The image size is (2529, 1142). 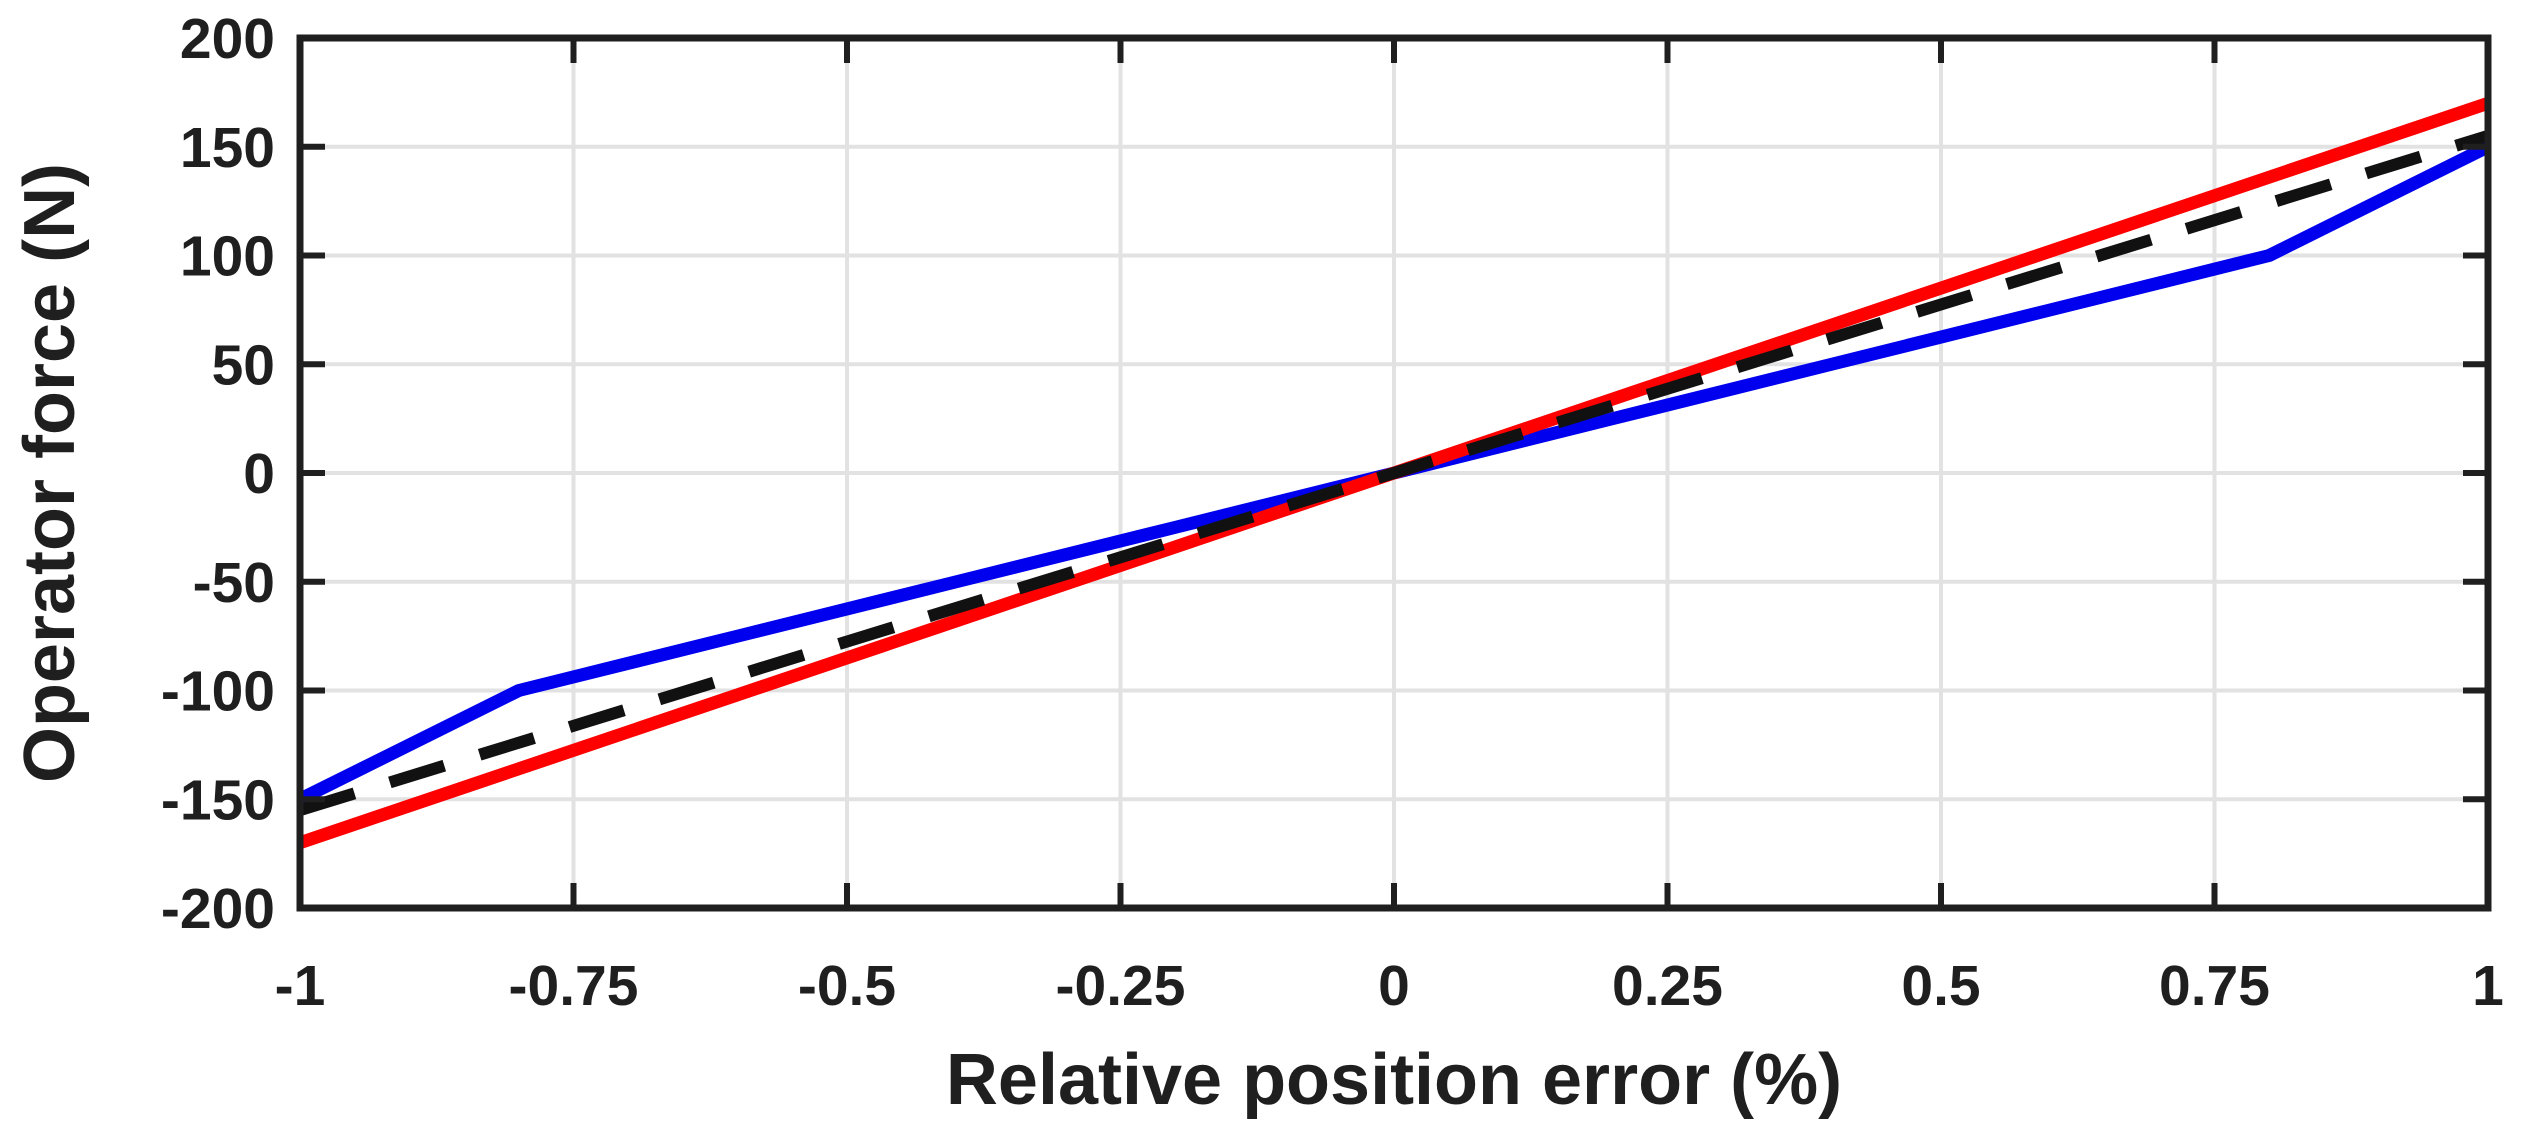 I want to click on y-tick-label: 100, so click(x=227, y=257).